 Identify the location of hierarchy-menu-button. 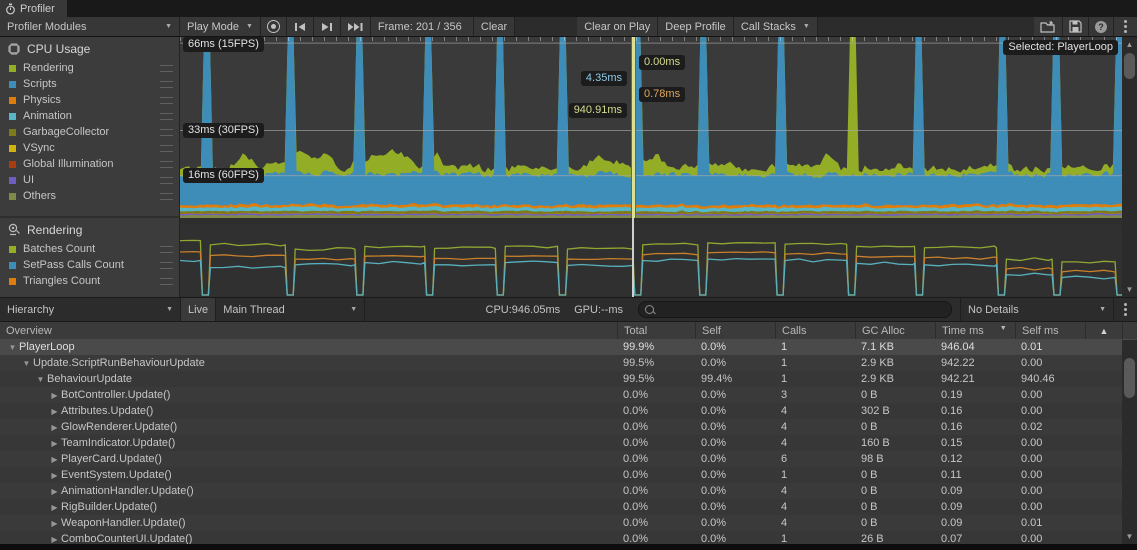
(1125, 309).